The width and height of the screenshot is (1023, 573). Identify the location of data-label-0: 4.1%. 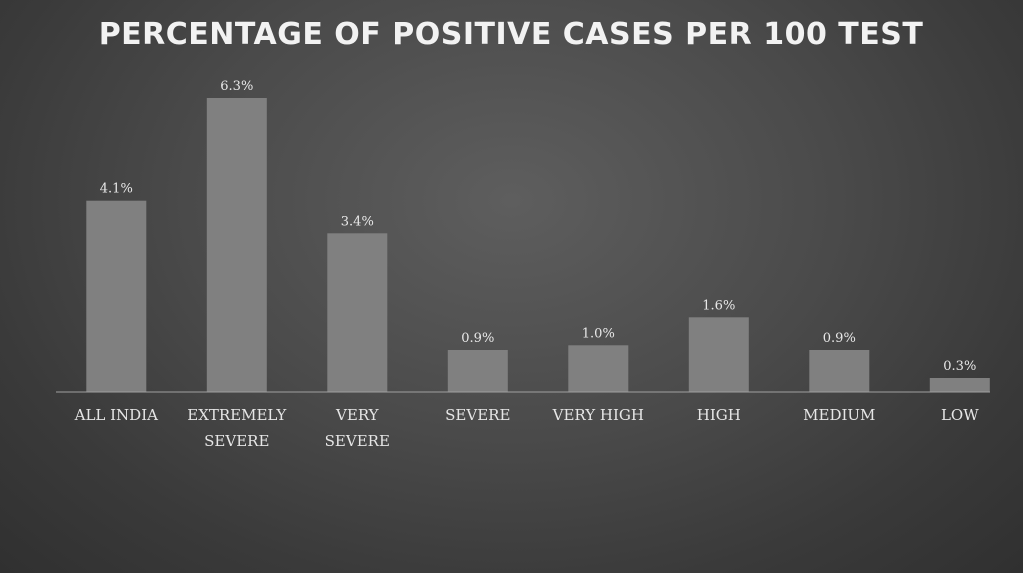
(116, 189).